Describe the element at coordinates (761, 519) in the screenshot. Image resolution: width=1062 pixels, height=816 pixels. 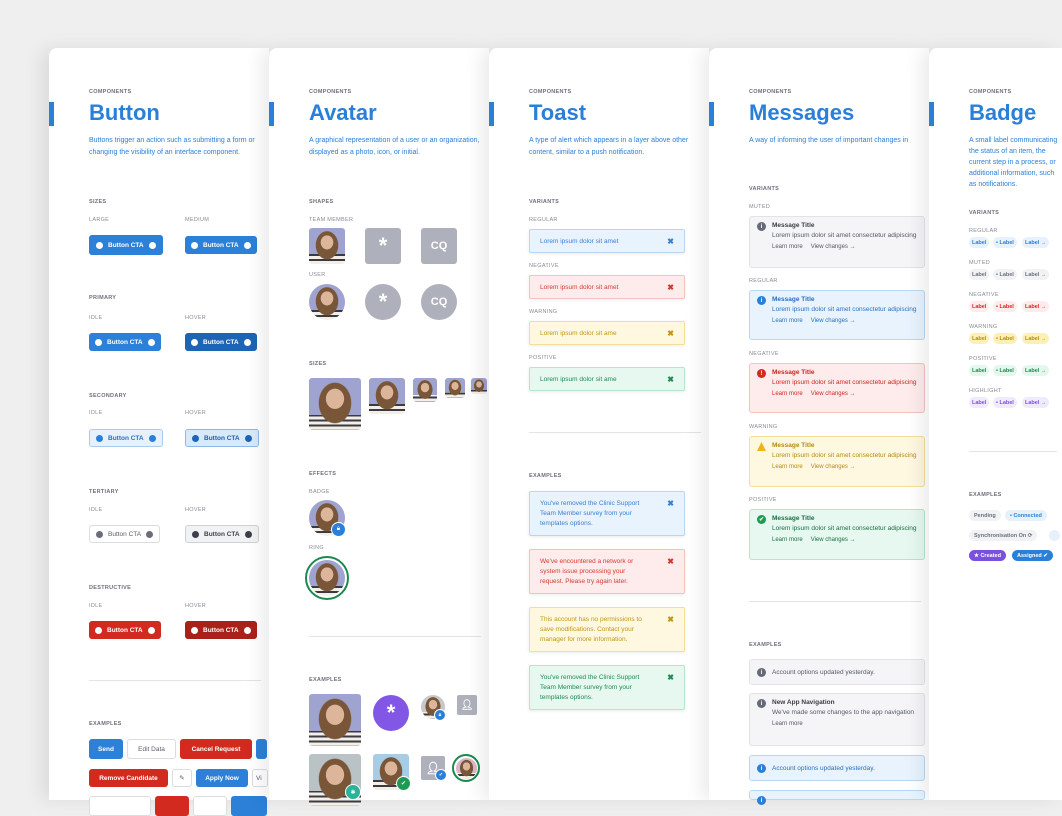
I see `check-circle-icon: ✔` at that location.